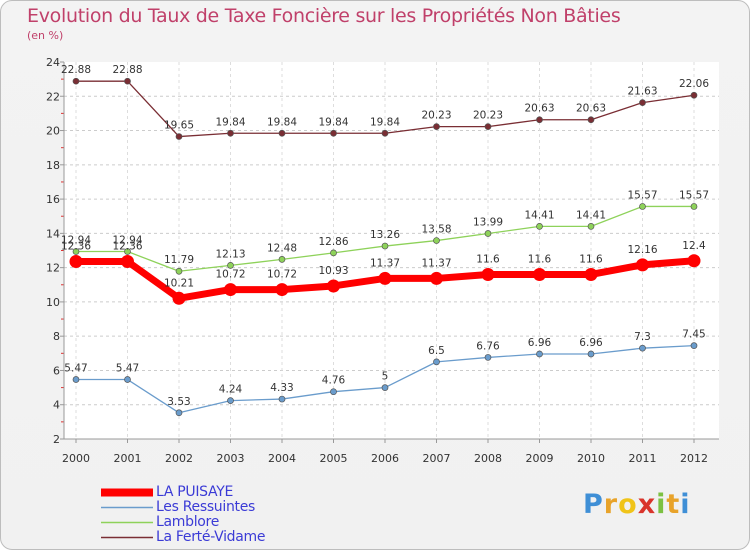 This screenshot has height=550, width=750. What do you see at coordinates (540, 343) in the screenshot?
I see `data-label: 6.96` at bounding box center [540, 343].